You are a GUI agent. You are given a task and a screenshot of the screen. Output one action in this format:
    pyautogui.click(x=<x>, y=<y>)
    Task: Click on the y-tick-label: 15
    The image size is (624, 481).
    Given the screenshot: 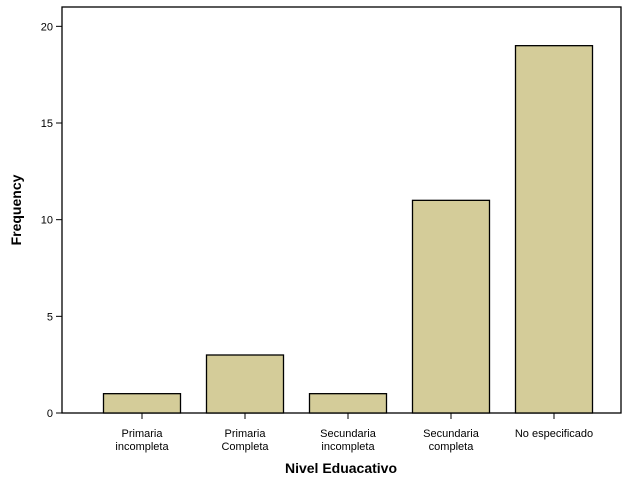 What is the action you would take?
    pyautogui.click(x=47, y=124)
    